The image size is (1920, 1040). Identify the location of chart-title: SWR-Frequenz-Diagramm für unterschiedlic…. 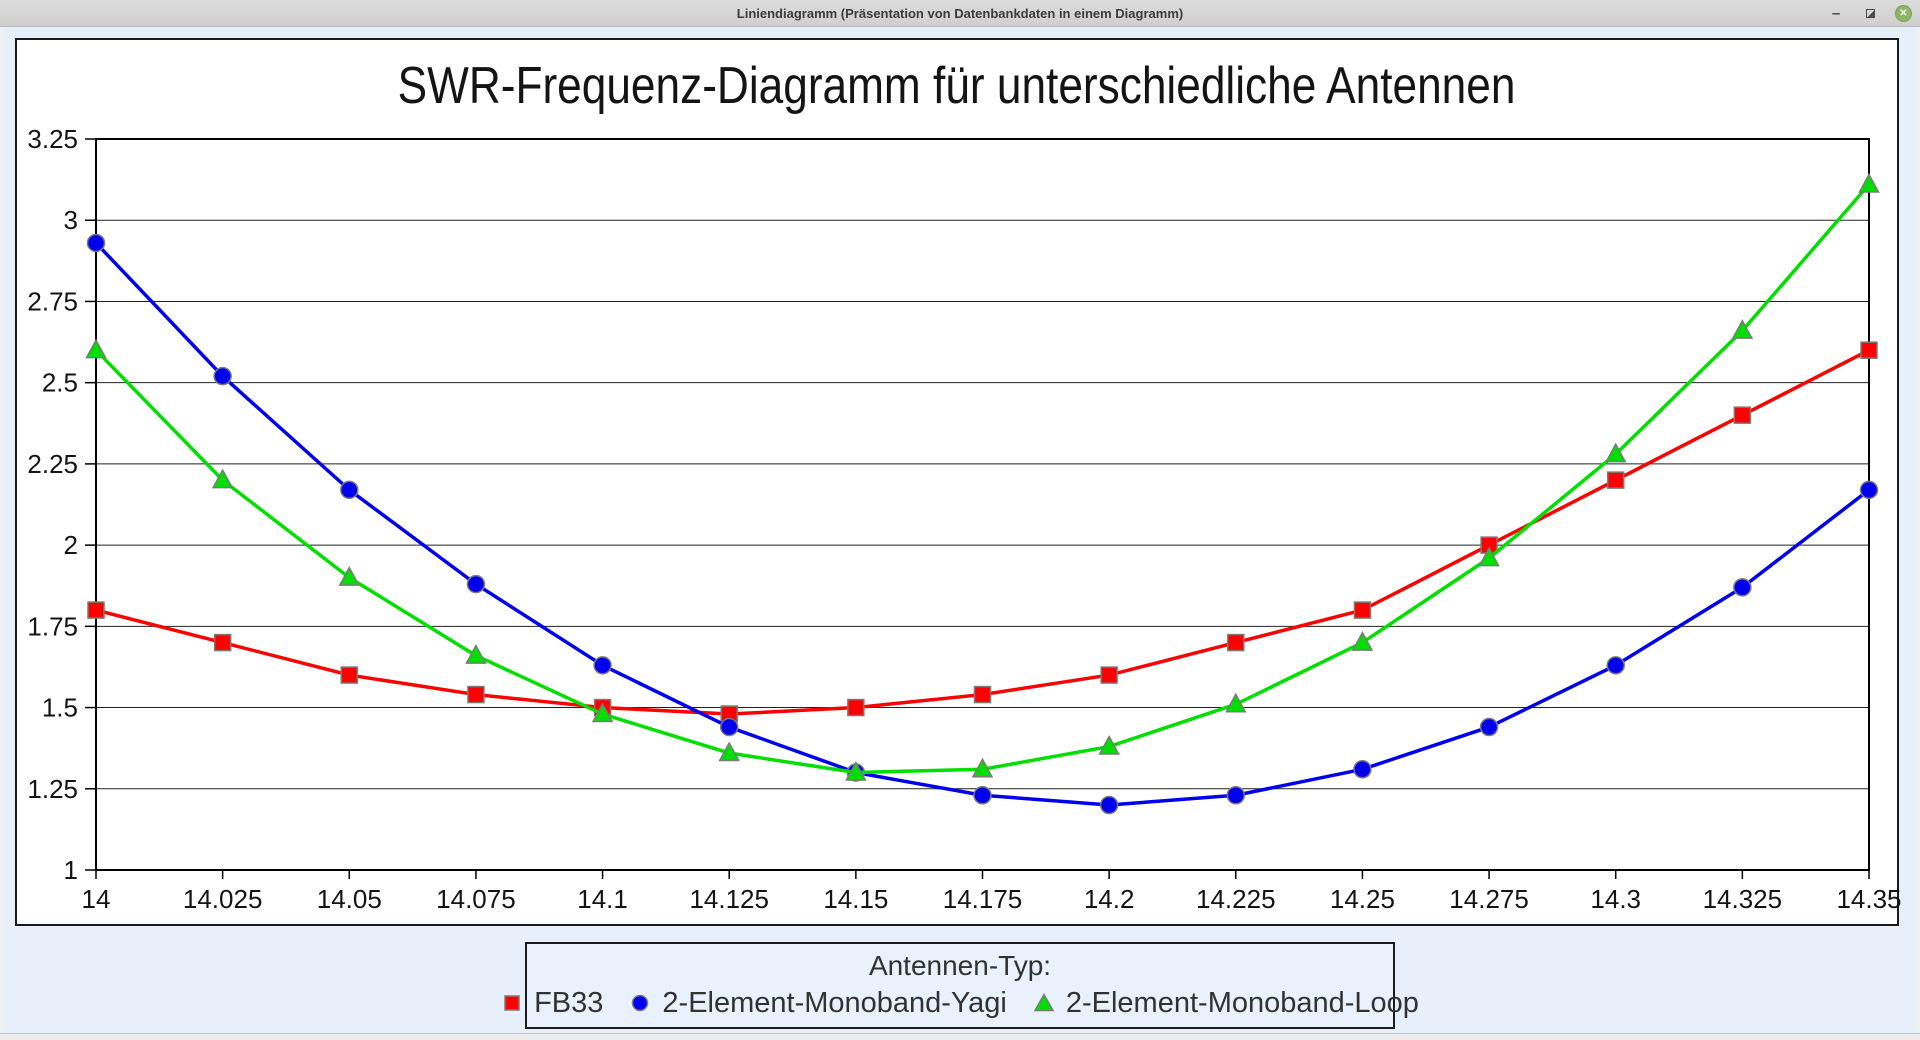
(957, 86).